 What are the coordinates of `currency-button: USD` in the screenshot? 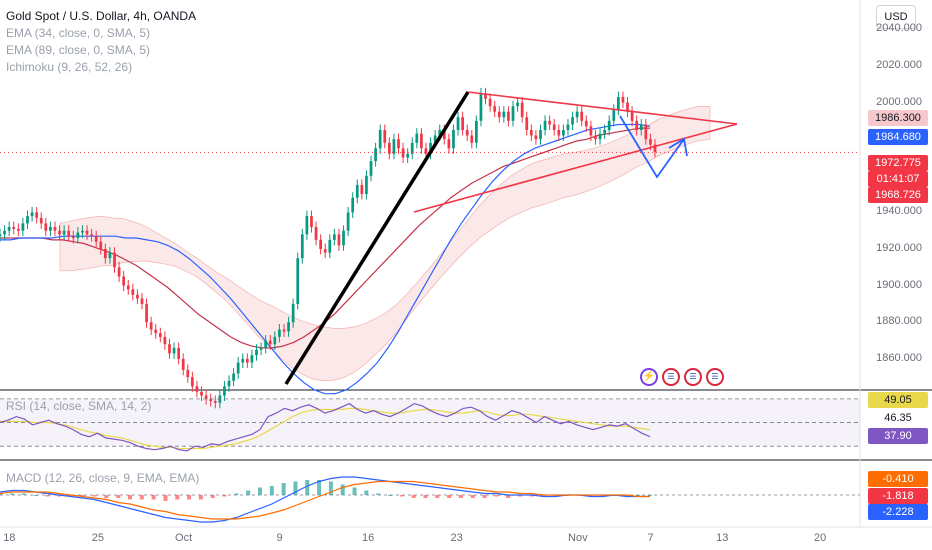 It's located at (896, 17).